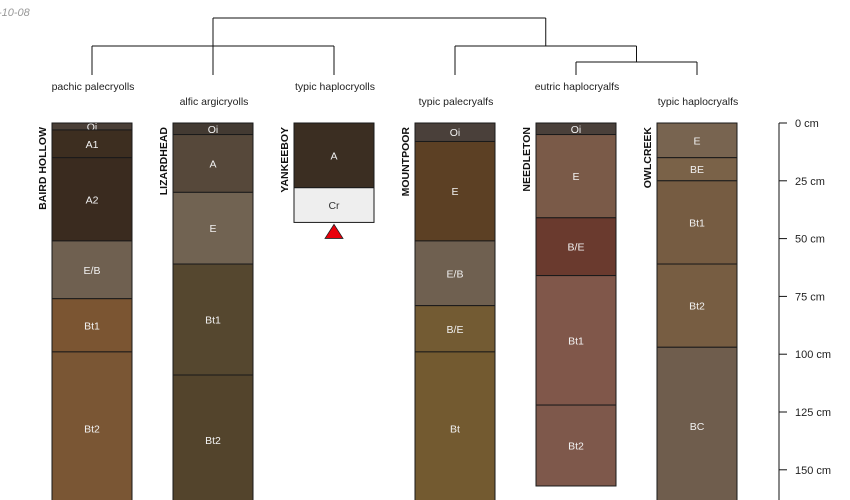 The image size is (850, 500). Describe the element at coordinates (813, 413) in the screenshot. I see `depth-tick-label: 125 cm` at that location.